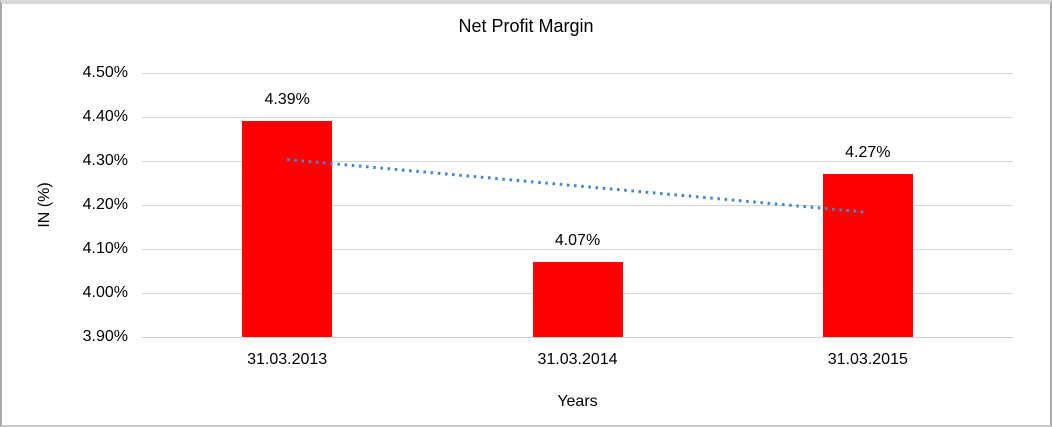 The height and width of the screenshot is (427, 1052). Describe the element at coordinates (868, 153) in the screenshot. I see `bar-data-label: 4.27%` at that location.